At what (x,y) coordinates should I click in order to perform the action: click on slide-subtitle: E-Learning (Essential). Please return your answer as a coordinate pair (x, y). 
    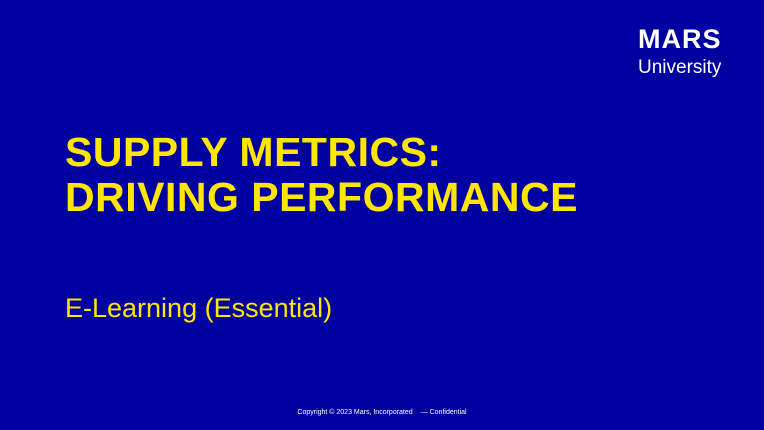
    Looking at the image, I should click on (199, 308).